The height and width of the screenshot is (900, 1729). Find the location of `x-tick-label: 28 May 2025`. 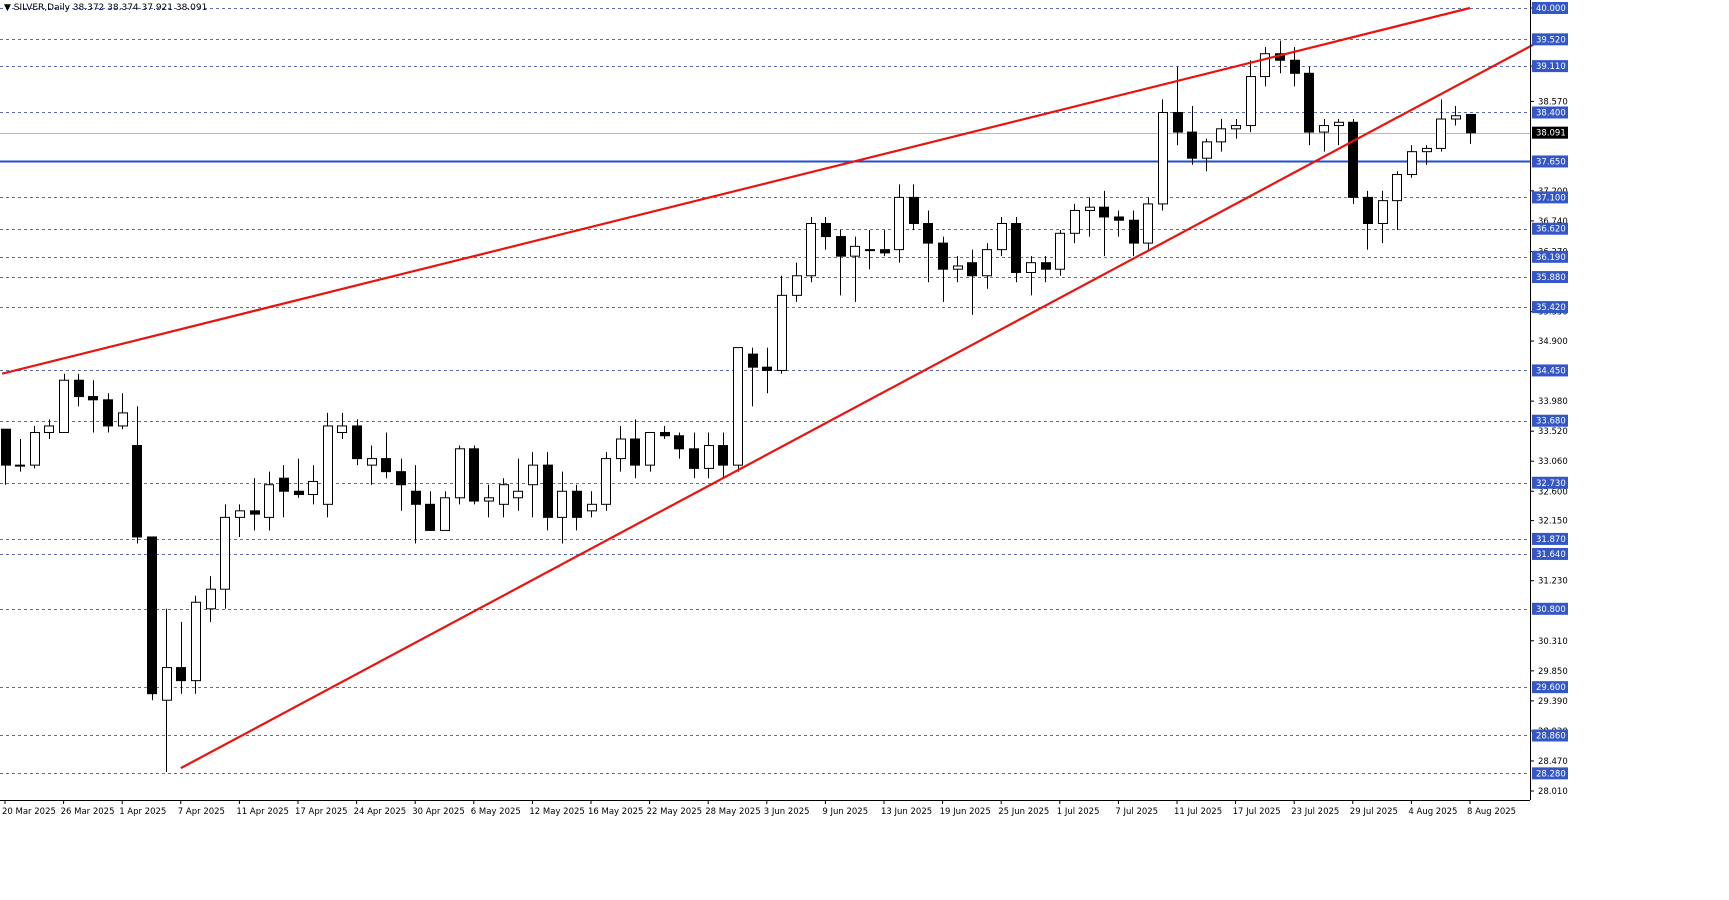

x-tick-label: 28 May 2025 is located at coordinates (732, 812).